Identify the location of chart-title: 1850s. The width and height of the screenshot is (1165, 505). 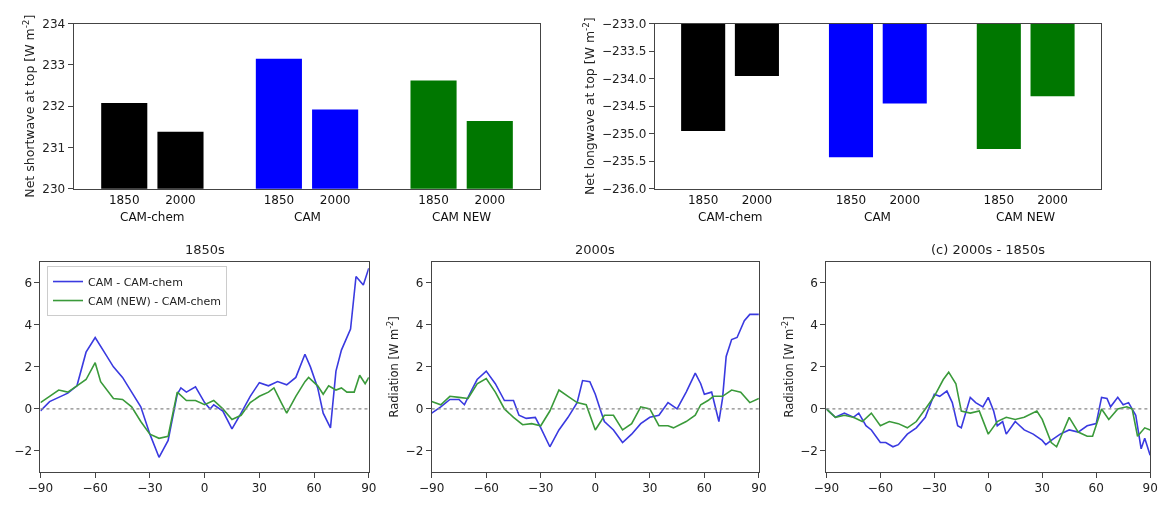
(205, 249).